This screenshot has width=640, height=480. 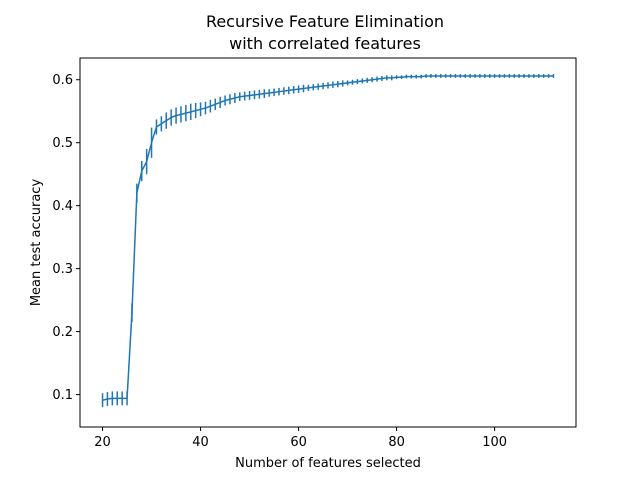 What do you see at coordinates (62, 80) in the screenshot?
I see `y-tick-label: 0.6` at bounding box center [62, 80].